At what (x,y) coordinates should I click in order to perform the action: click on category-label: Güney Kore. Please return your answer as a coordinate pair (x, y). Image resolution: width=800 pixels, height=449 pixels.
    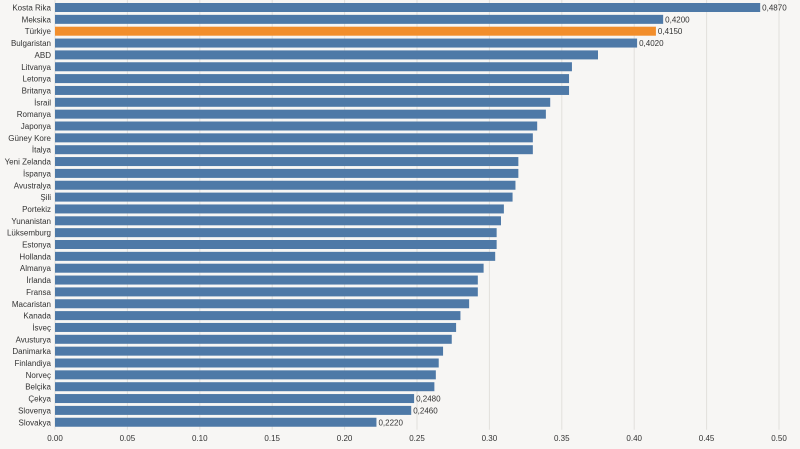
    Looking at the image, I should click on (29, 138).